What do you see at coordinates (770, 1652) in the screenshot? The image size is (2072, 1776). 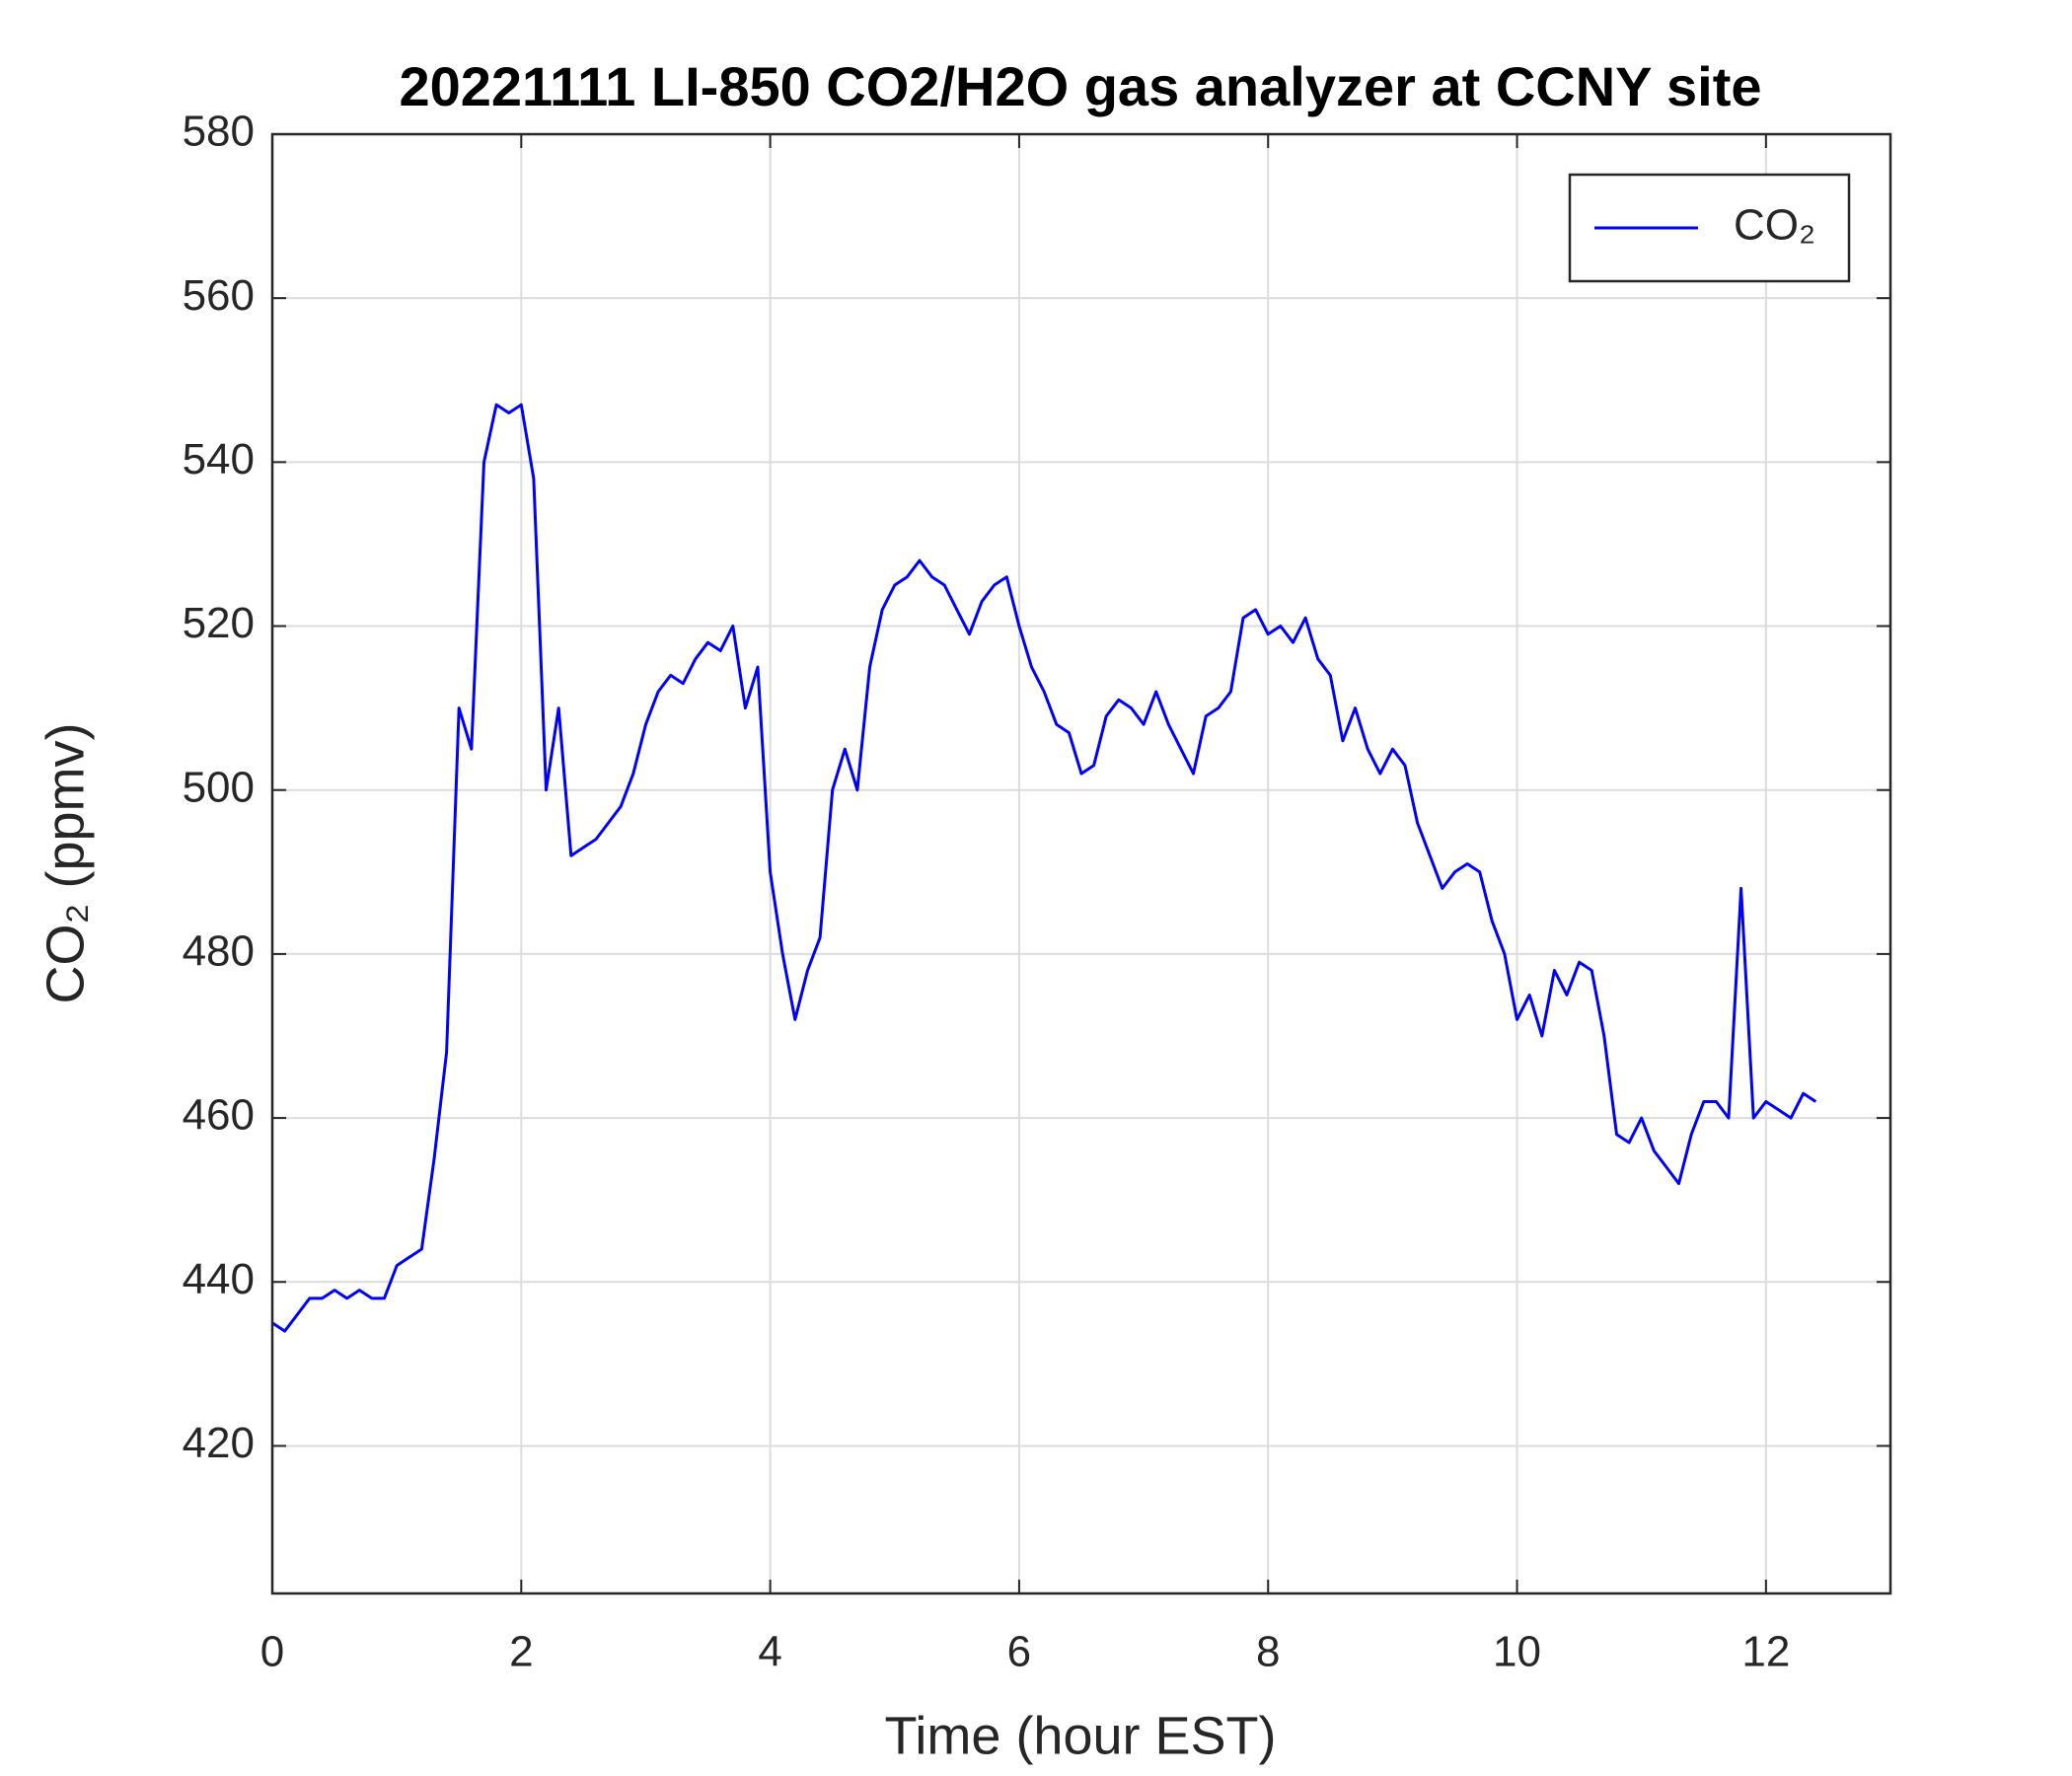 I see `x-tick-label: 4` at bounding box center [770, 1652].